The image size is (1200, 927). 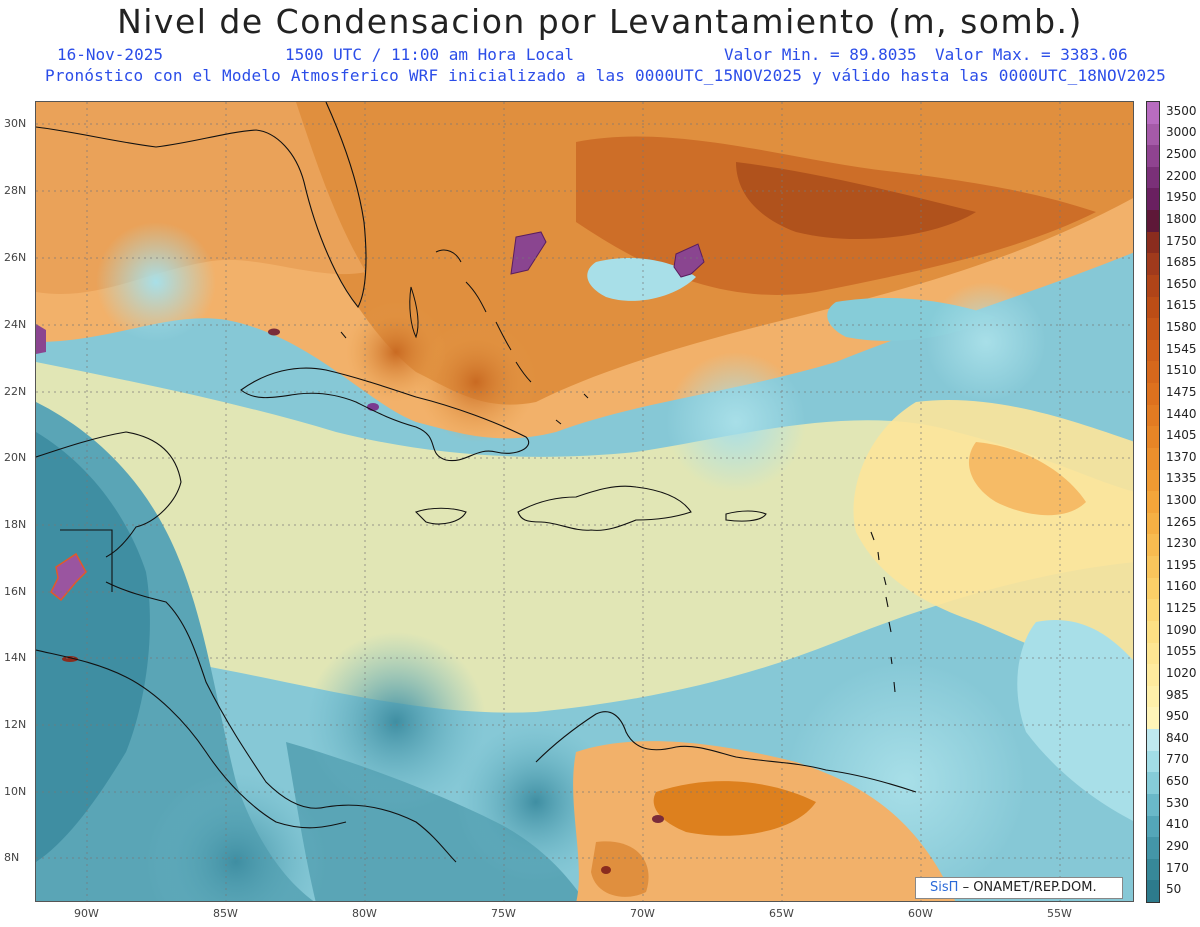 I want to click on colorbar-label: 1750, so click(x=1181, y=240).